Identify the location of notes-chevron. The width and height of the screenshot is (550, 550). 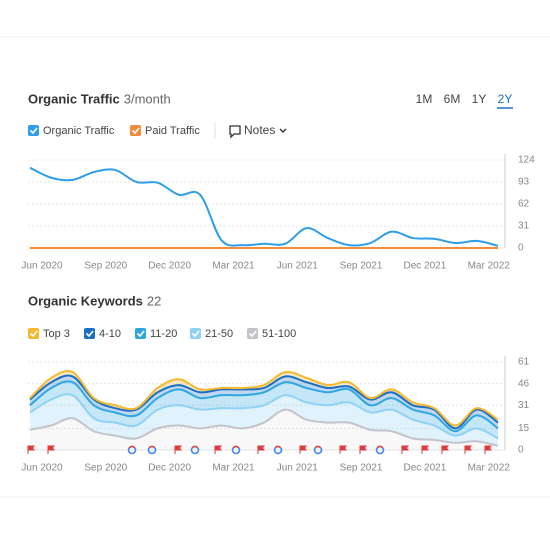
(283, 130).